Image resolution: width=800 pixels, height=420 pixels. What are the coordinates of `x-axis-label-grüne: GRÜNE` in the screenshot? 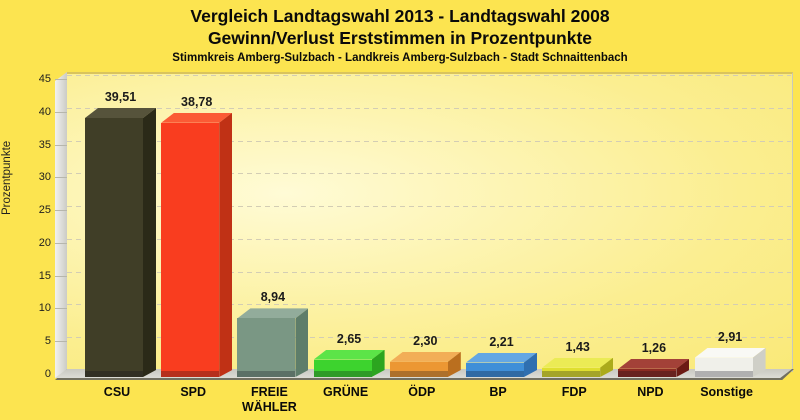 It's located at (346, 392).